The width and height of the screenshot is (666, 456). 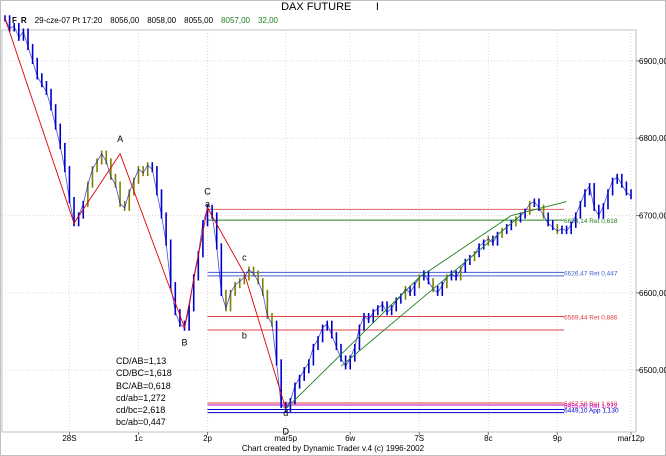 I want to click on quote-high: 8058,00, so click(x=162, y=20).